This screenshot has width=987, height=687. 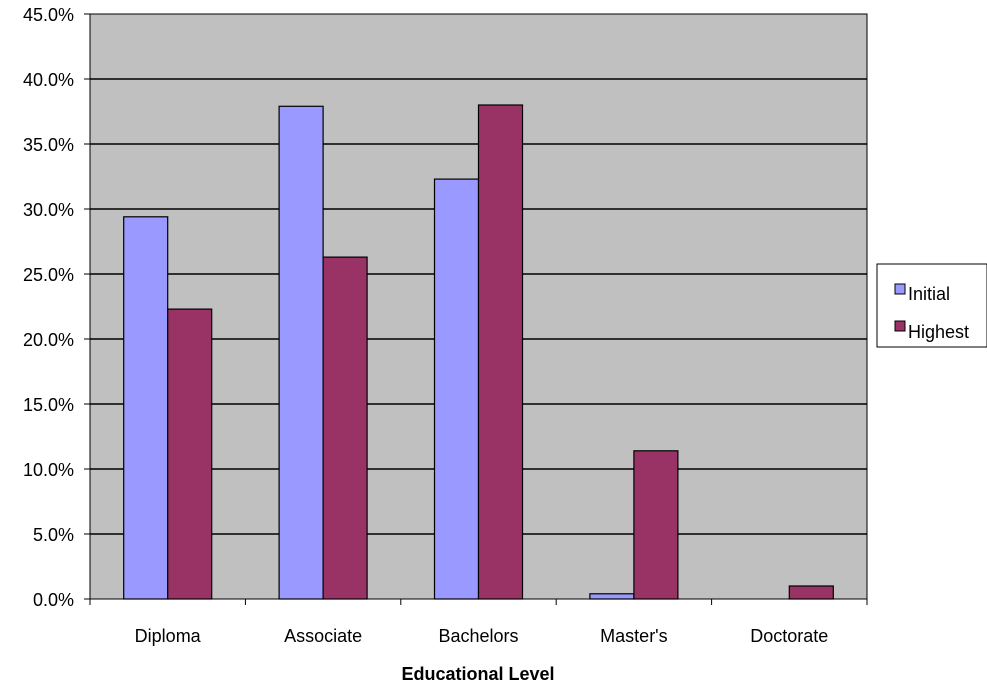 I want to click on x-tick-label: Master's, so click(x=633, y=636).